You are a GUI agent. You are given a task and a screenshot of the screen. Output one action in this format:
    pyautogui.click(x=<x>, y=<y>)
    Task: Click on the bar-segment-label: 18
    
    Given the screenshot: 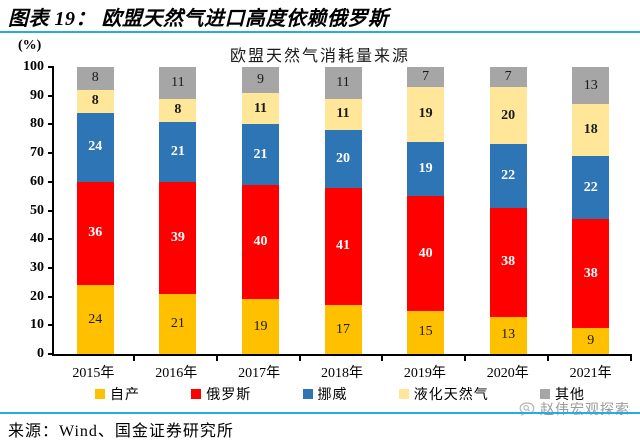 What is the action you would take?
    pyautogui.click(x=590, y=130)
    